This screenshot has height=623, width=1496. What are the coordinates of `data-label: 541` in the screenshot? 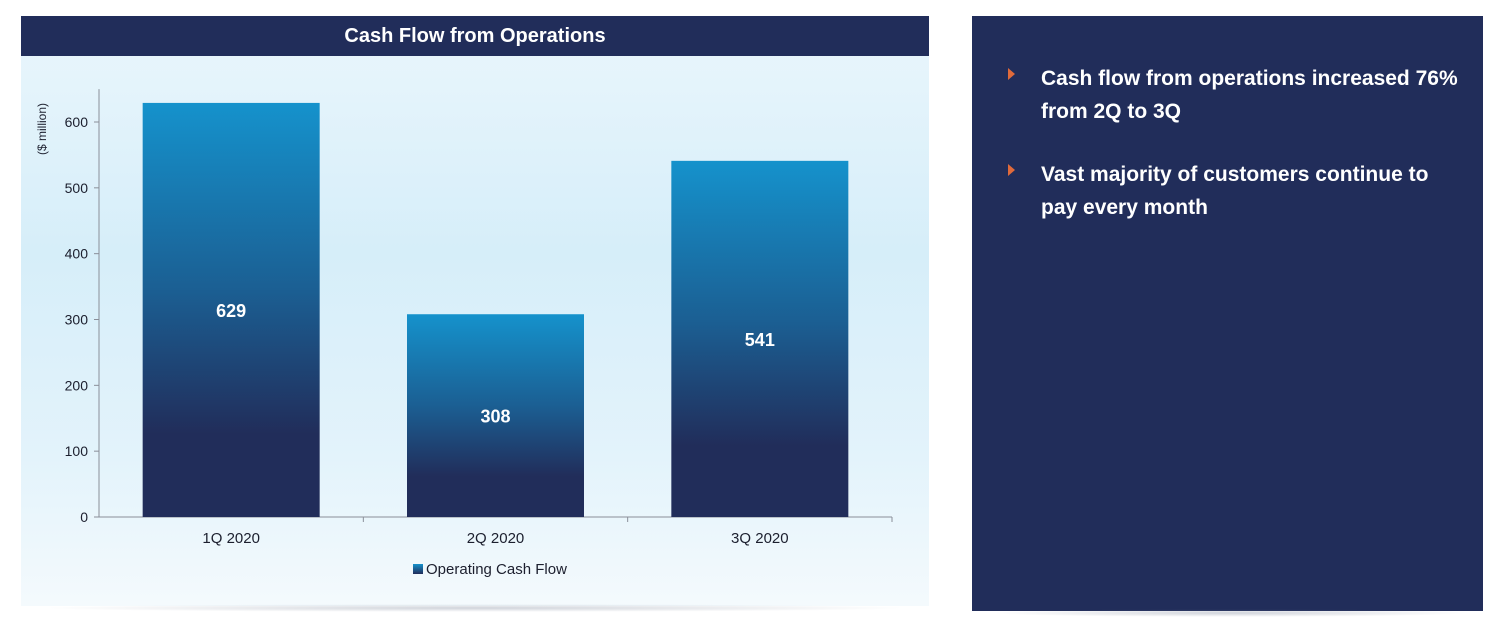 It's located at (760, 340).